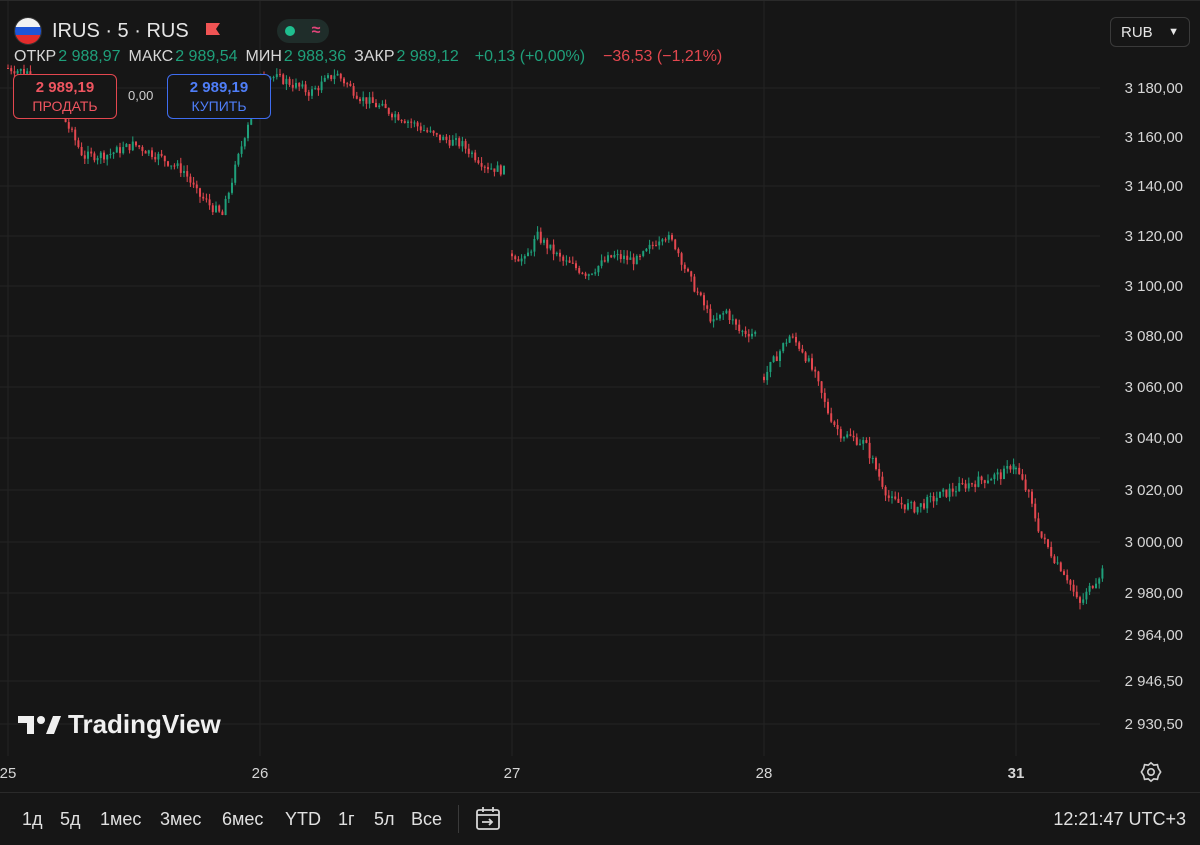 The height and width of the screenshot is (845, 1200). What do you see at coordinates (181, 819) in the screenshot?
I see `range-3m-button: 3мес` at bounding box center [181, 819].